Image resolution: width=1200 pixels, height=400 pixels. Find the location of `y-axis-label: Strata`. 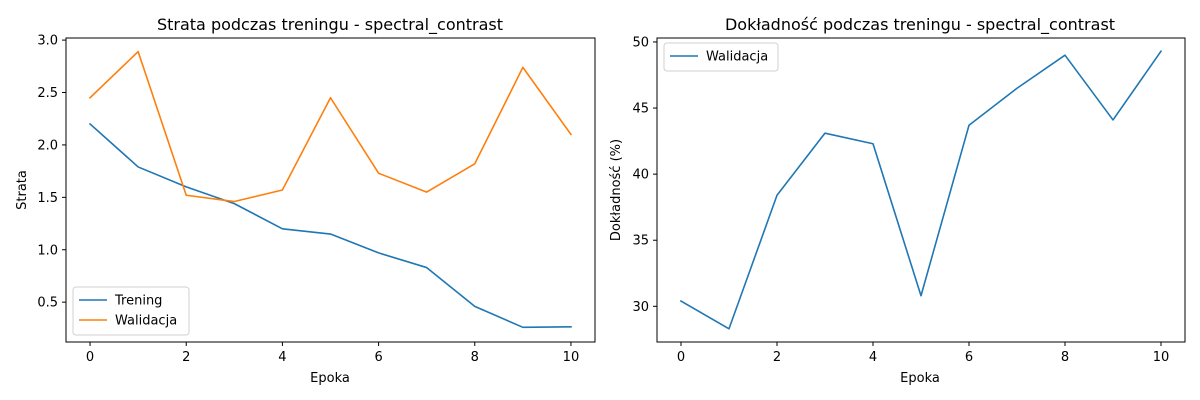

y-axis-label: Strata is located at coordinates (22, 190).